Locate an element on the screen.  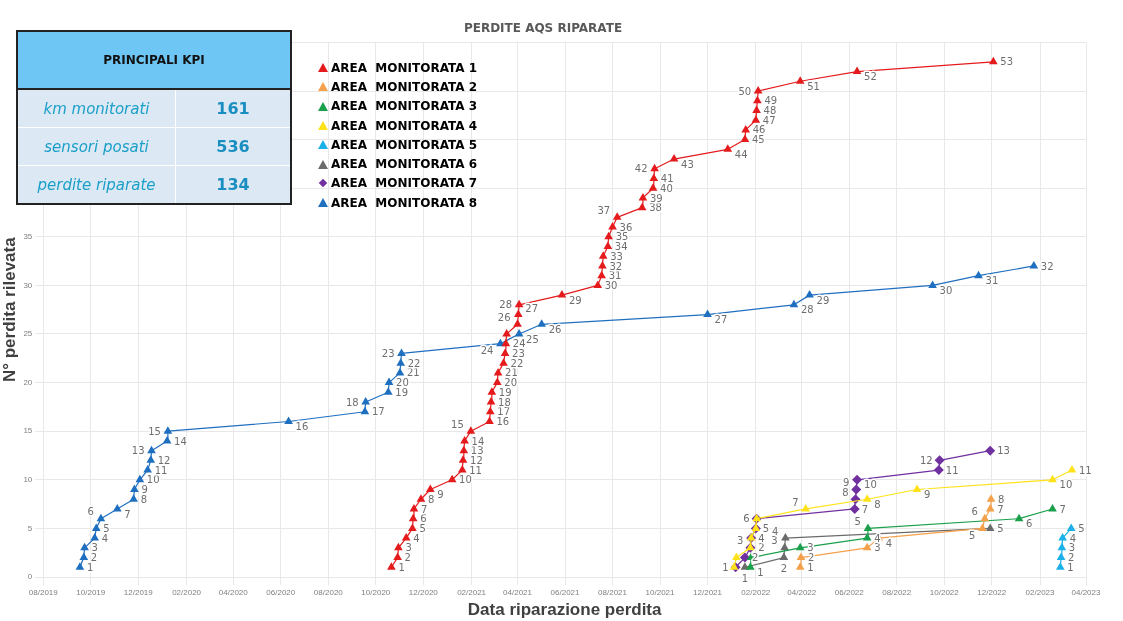
data-label: 27 is located at coordinates (721, 320).